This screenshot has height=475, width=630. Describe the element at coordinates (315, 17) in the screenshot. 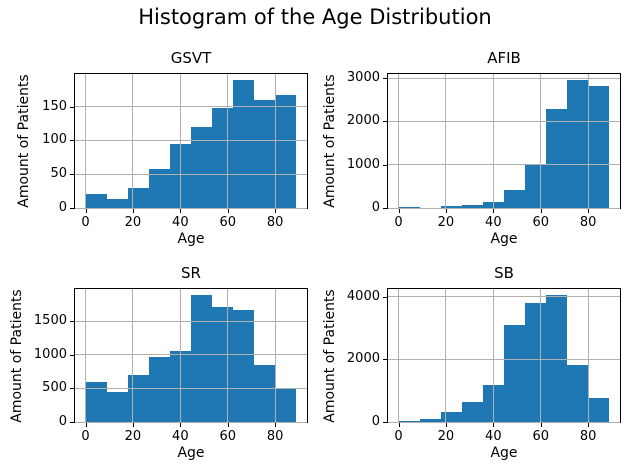

I see `figure-title: Histogram of the Age Distribution` at that location.